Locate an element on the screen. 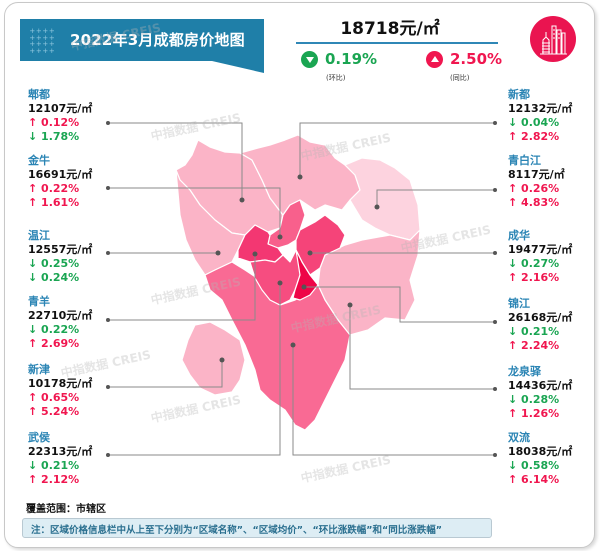  district-price: 26168元/㎡ is located at coordinates (540, 317).